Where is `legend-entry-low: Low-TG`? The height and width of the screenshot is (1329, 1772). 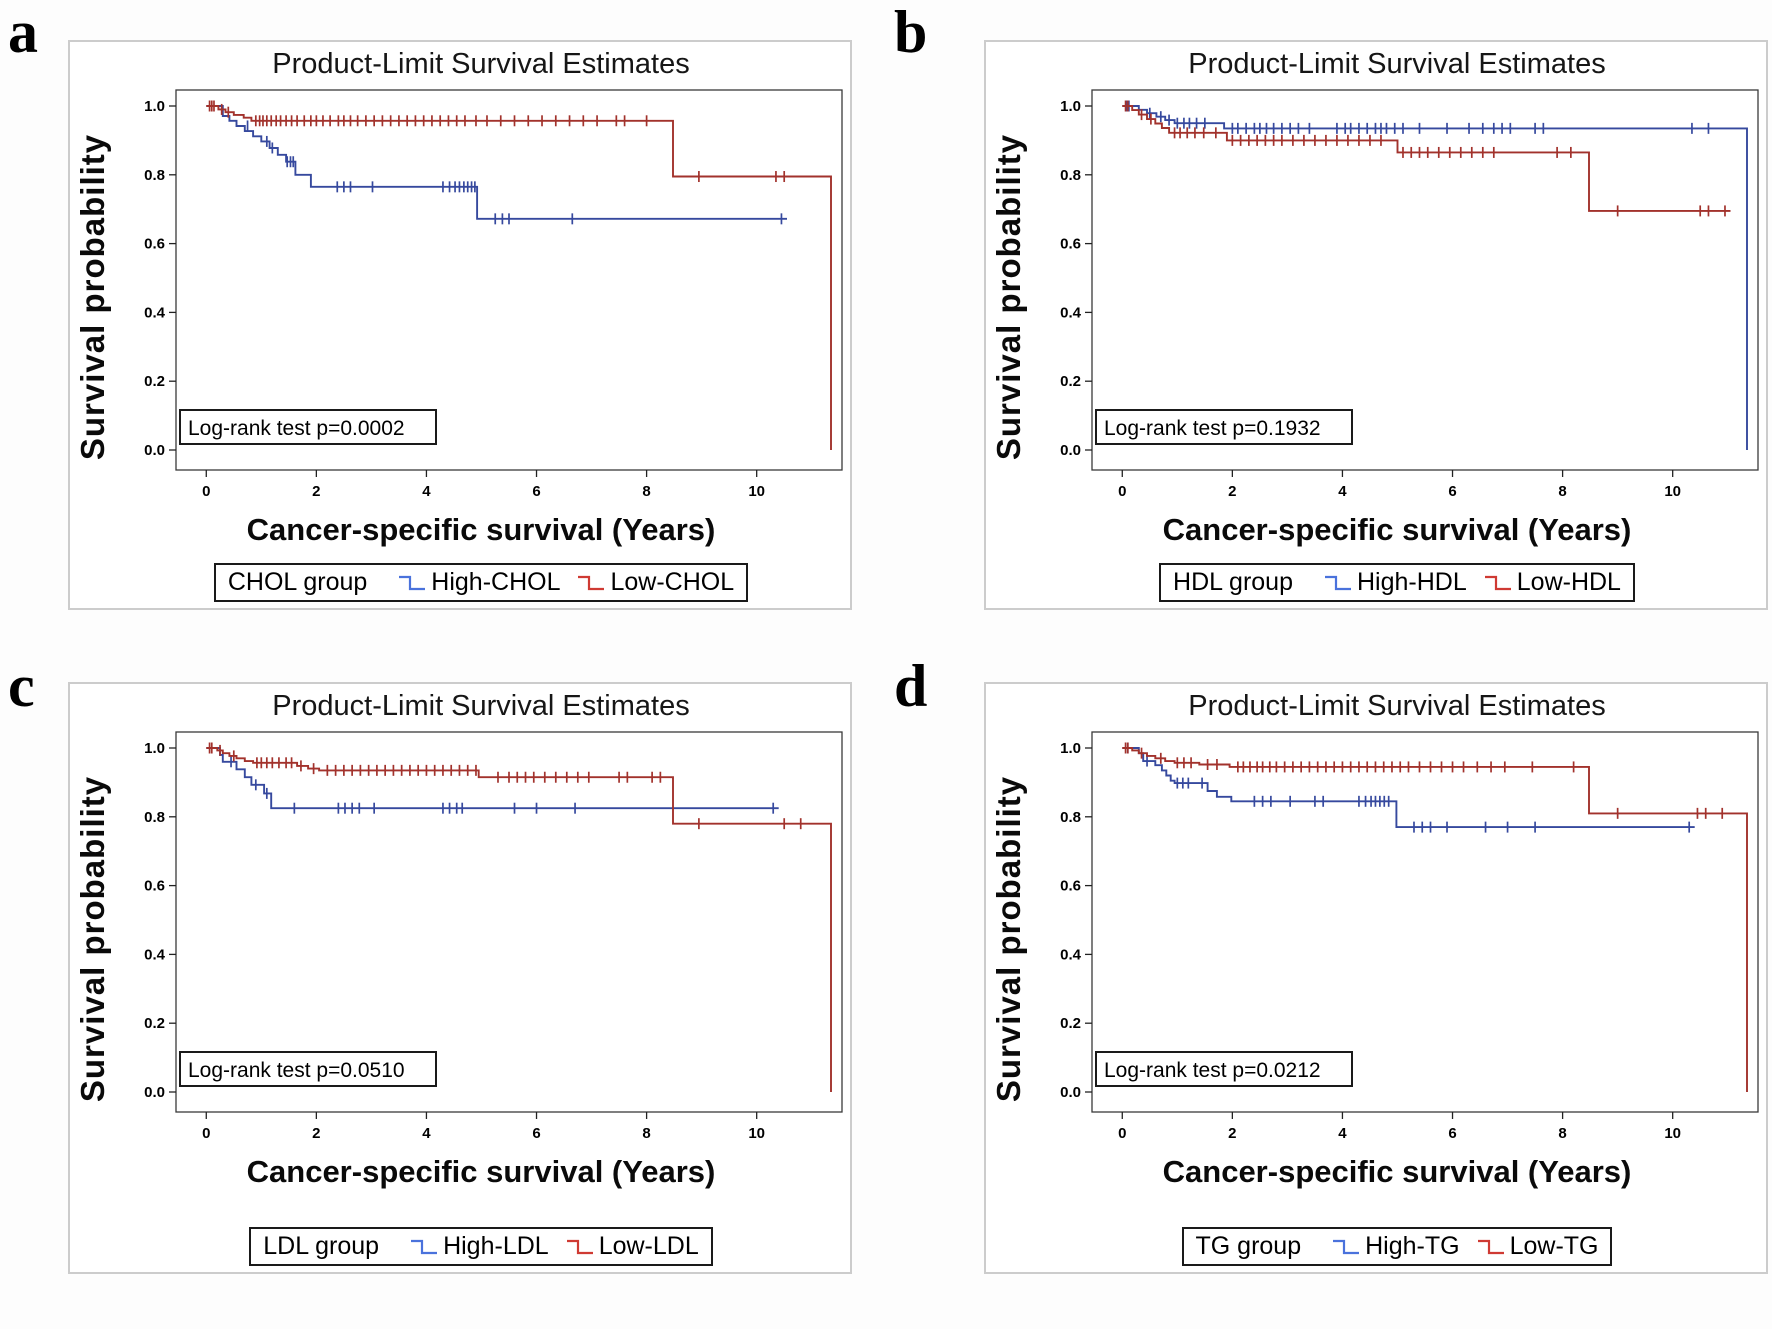 legend-entry-low: Low-TG is located at coordinates (1537, 1246).